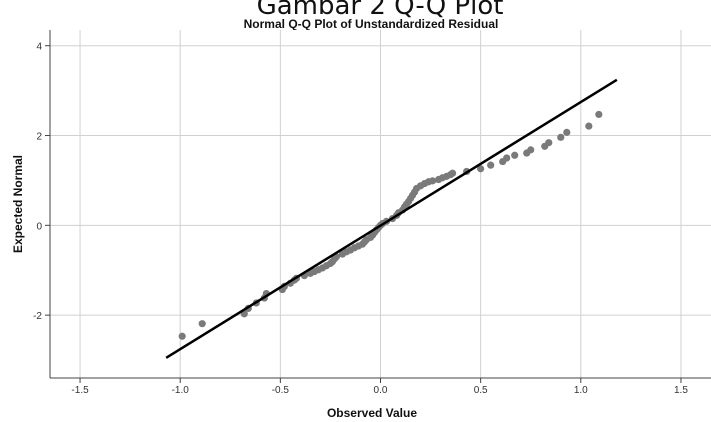 Image resolution: width=711 pixels, height=422 pixels. What do you see at coordinates (481, 390) in the screenshot?
I see `x-tick-label: 0.5` at bounding box center [481, 390].